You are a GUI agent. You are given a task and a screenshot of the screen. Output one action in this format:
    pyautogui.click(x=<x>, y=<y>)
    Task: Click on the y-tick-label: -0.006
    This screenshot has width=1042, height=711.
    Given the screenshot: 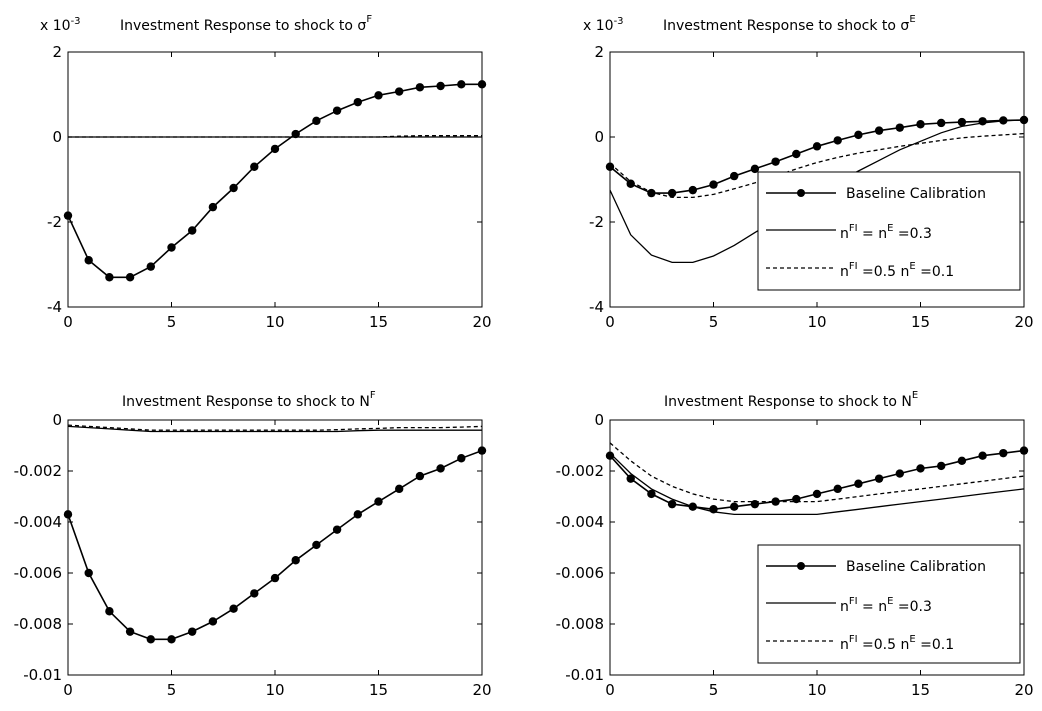 What is the action you would take?
    pyautogui.click(x=38, y=573)
    